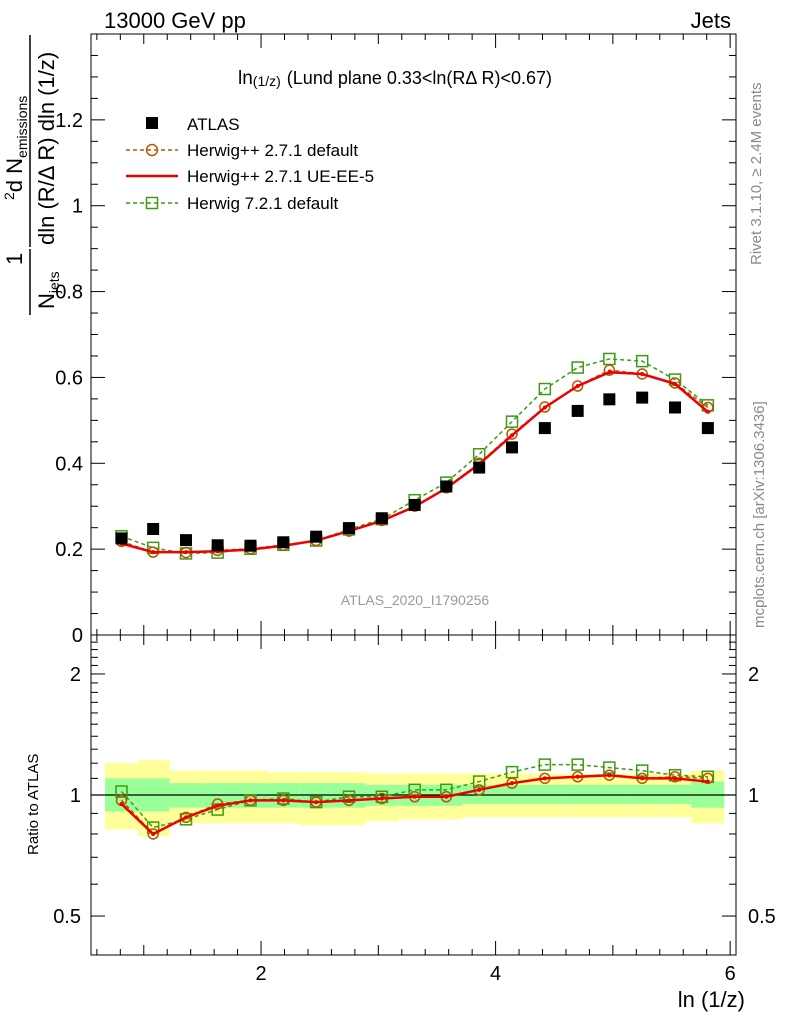 The height and width of the screenshot is (1024, 786). Describe the element at coordinates (152, 150) in the screenshot. I see `legend-marker-herwig271-default` at that location.